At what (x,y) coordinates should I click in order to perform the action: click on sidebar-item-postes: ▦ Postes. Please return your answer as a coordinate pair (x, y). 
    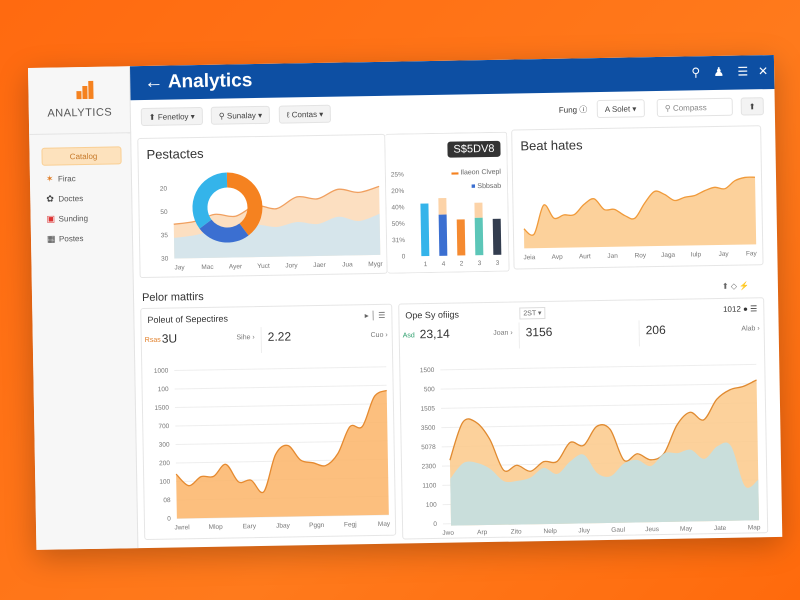
    Looking at the image, I should click on (83, 237).